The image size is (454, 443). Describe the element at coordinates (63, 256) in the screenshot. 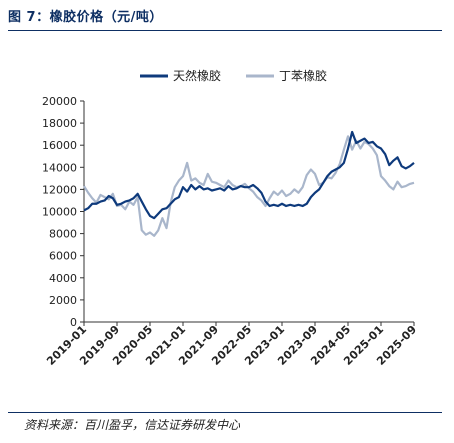

I see `y-tick-label: 6000` at that location.